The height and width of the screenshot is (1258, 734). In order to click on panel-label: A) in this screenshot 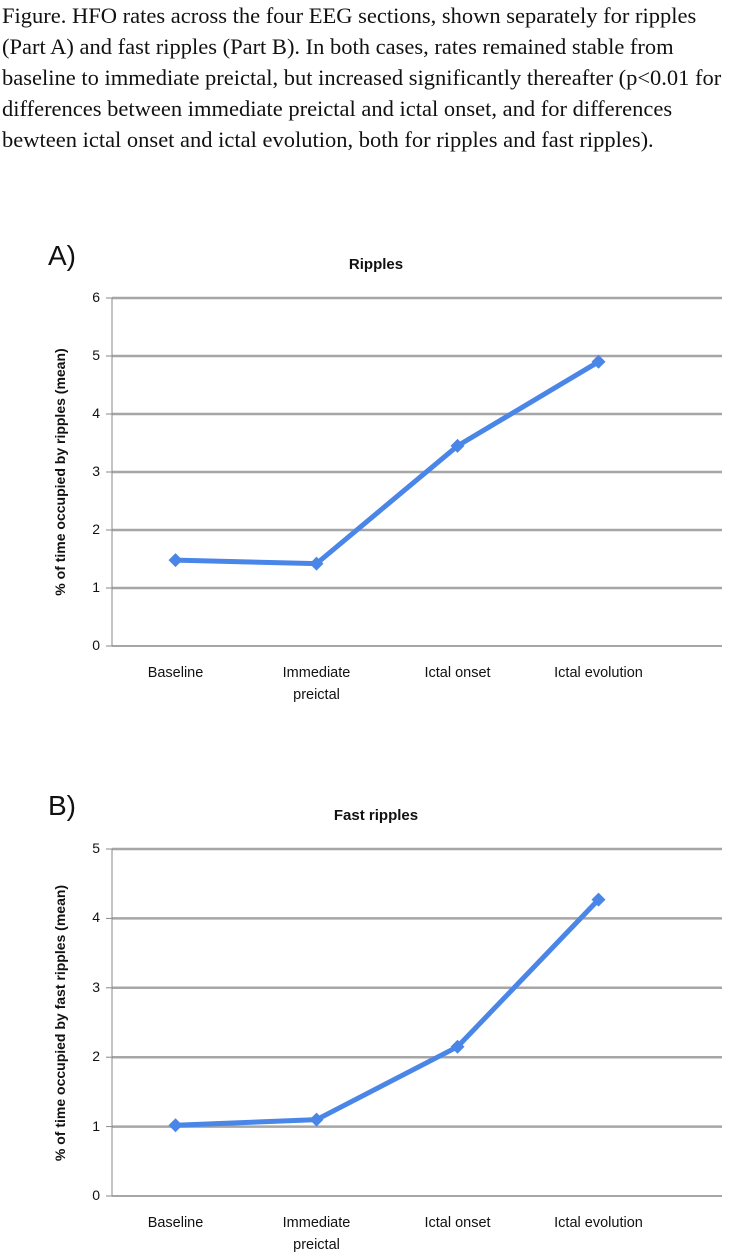, I will do `click(62, 255)`.